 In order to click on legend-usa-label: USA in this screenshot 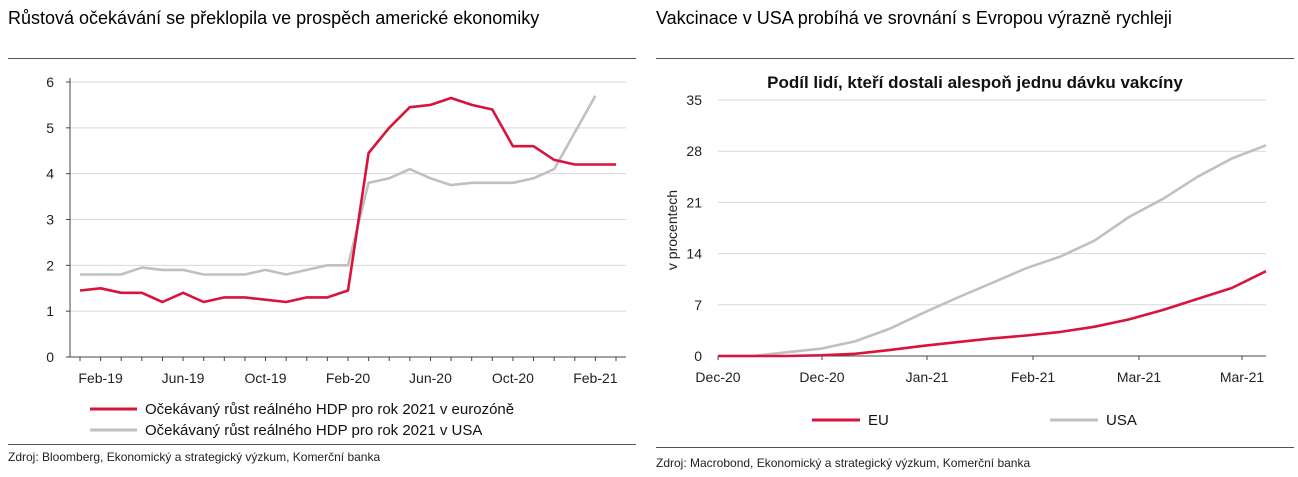, I will do `click(1121, 420)`.